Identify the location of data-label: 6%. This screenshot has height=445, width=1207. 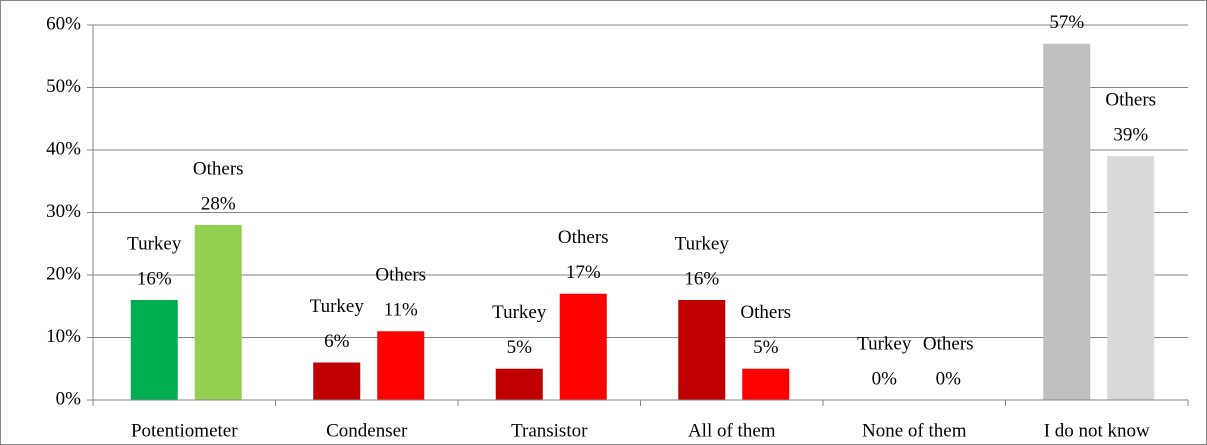
(337, 341).